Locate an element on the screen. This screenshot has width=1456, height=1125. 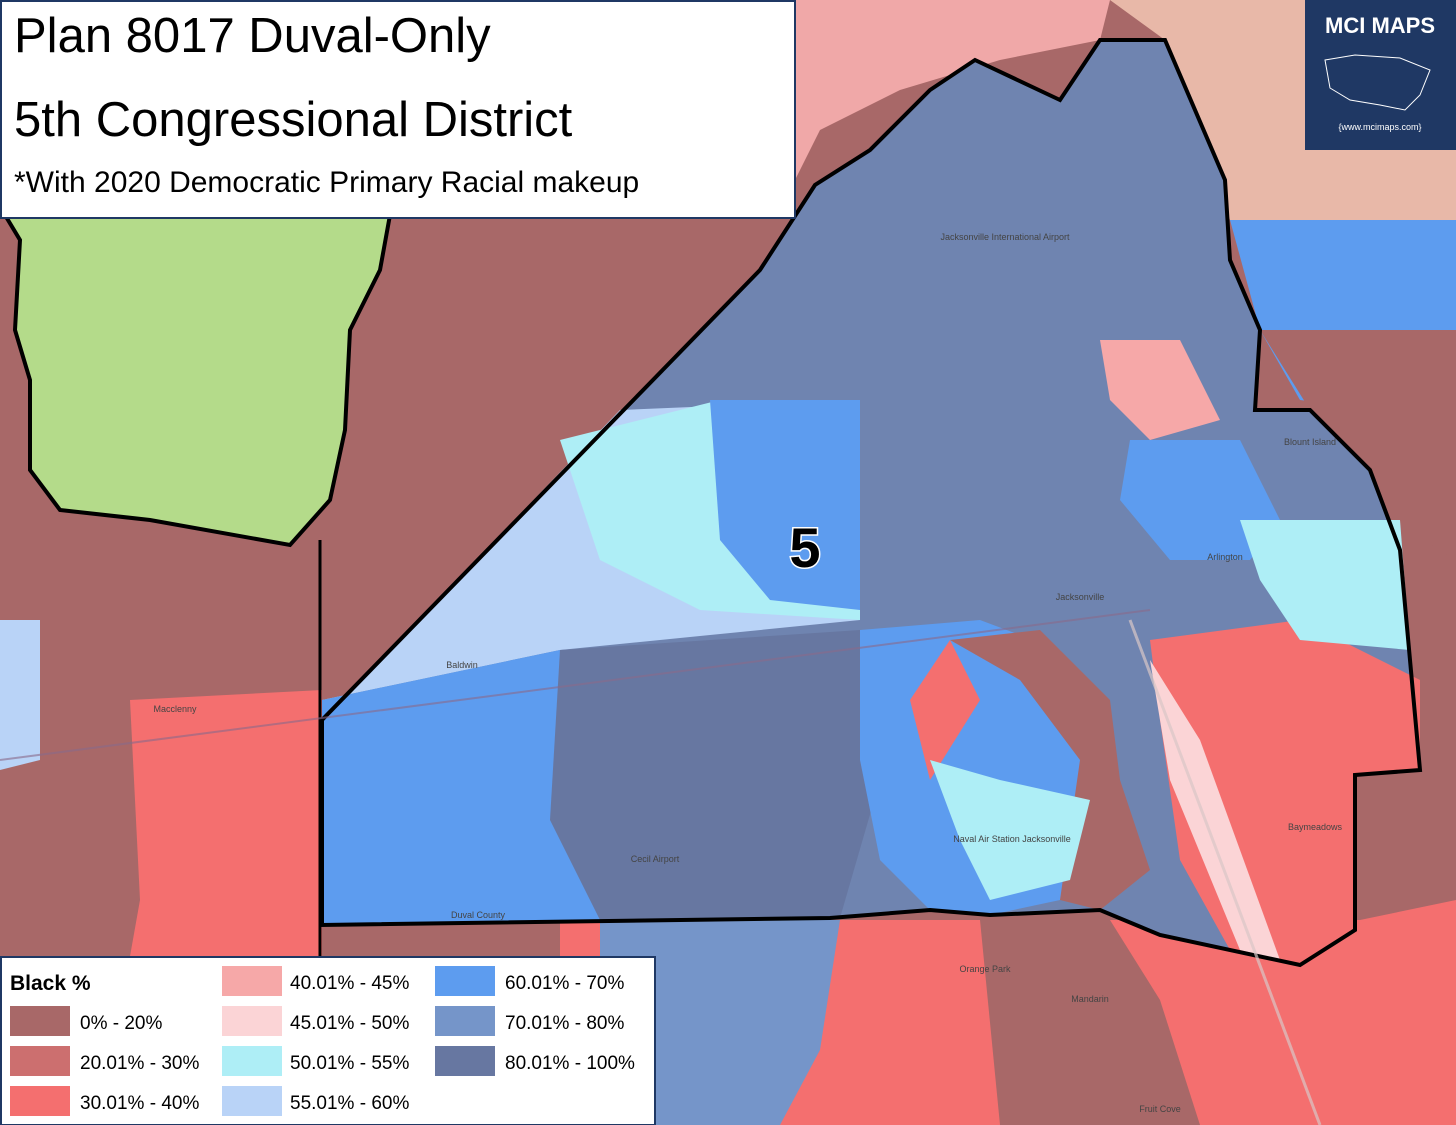
legend-label: 60.01% - 70% is located at coordinates (564, 983).